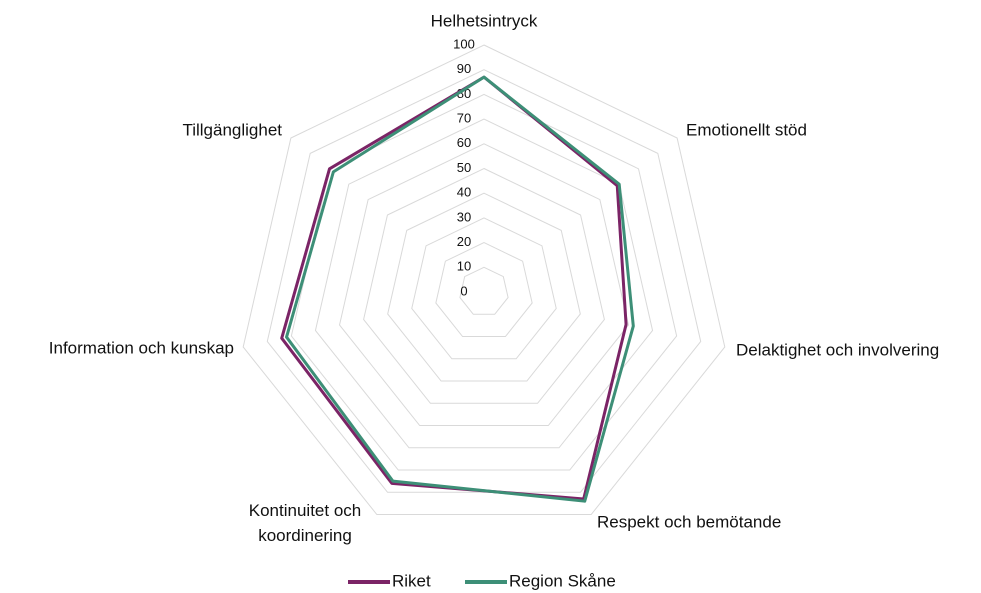 This screenshot has height=593, width=981. I want to click on category-label: Helhetsintryck, so click(484, 20).